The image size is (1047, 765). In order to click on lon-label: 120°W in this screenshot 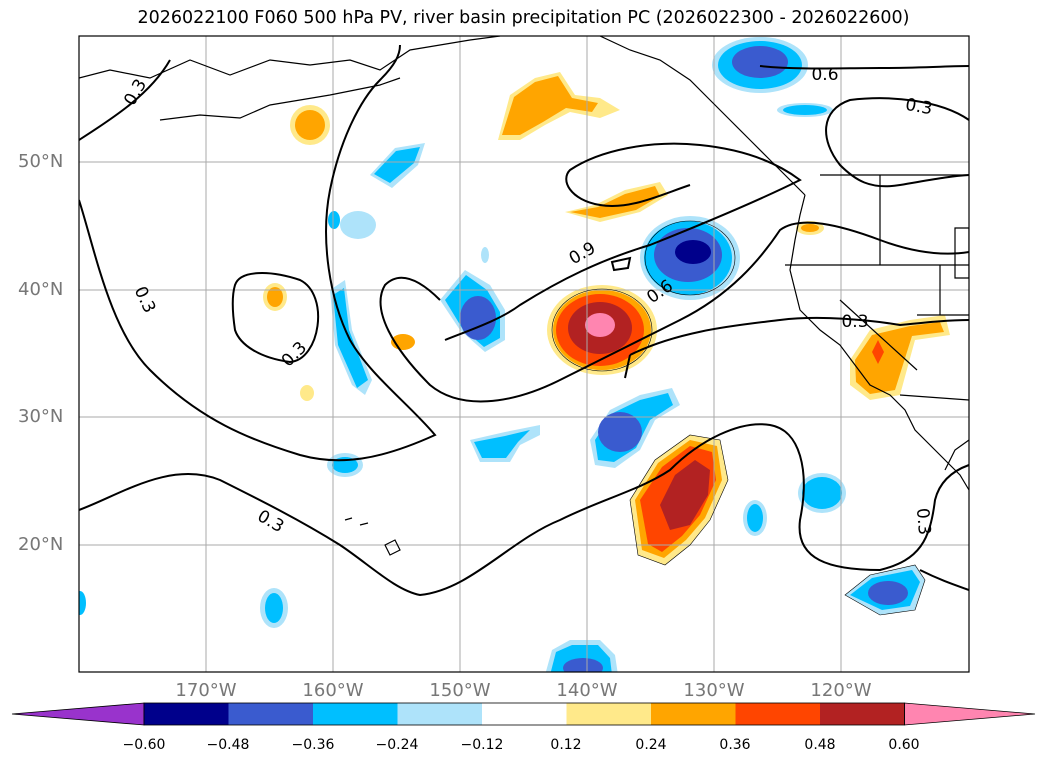, I will do `click(841, 690)`.